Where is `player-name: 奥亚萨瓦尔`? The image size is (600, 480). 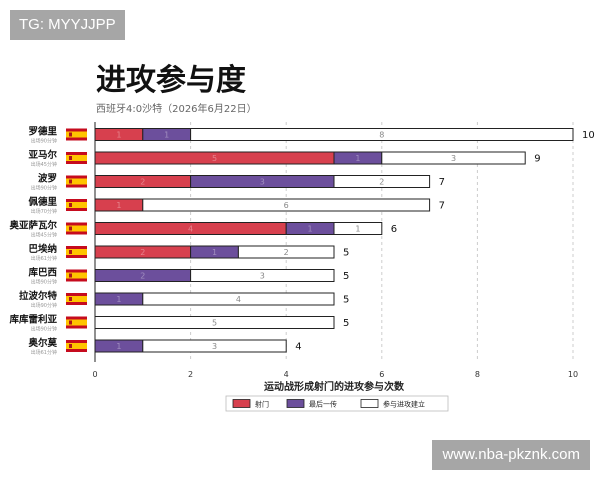 player-name: 奥亚萨瓦尔 is located at coordinates (32, 226).